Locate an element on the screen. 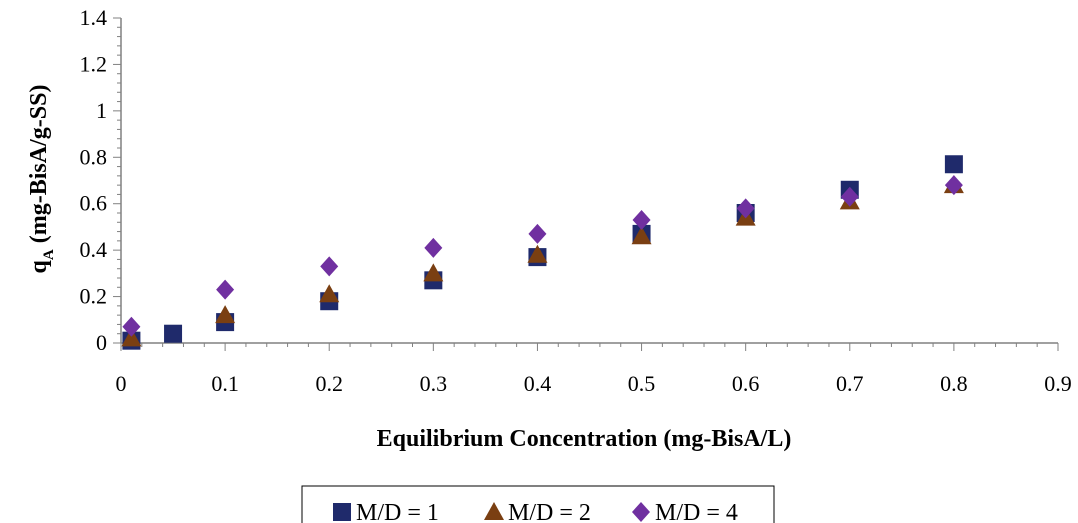  x-tick-label: 0 is located at coordinates (121, 383).